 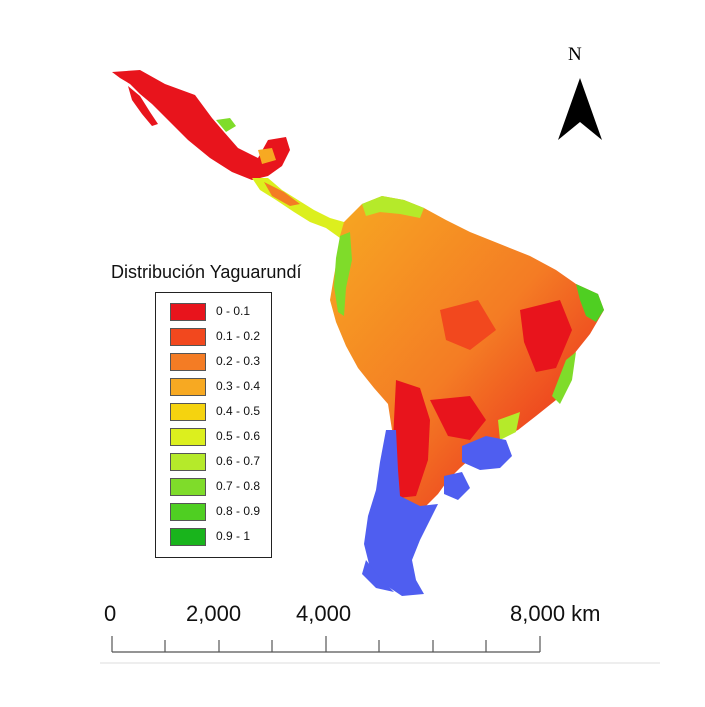 I want to click on central-brazil-patch, so click(x=468, y=325).